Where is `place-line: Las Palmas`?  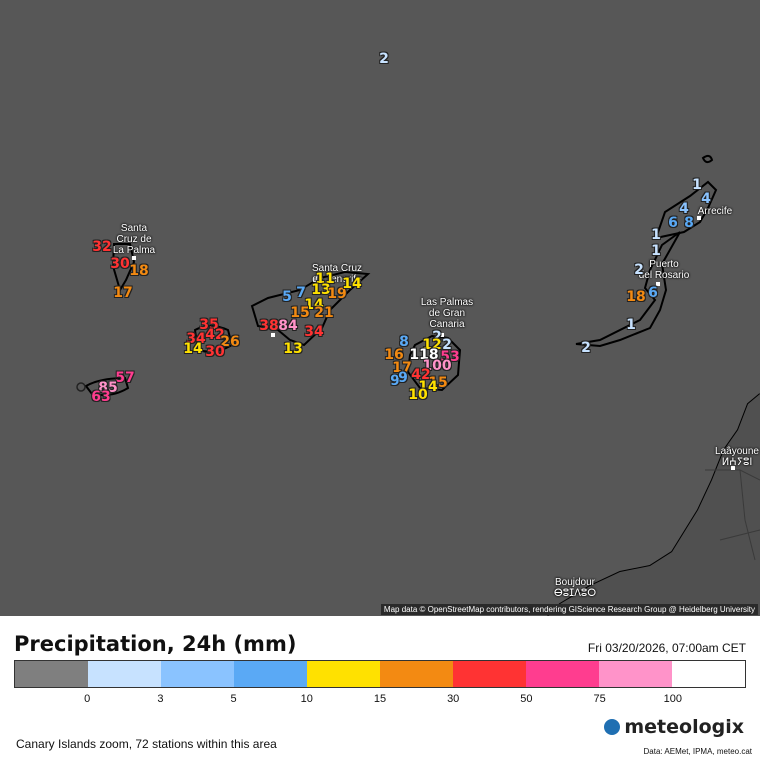 place-line: Las Palmas is located at coordinates (447, 302).